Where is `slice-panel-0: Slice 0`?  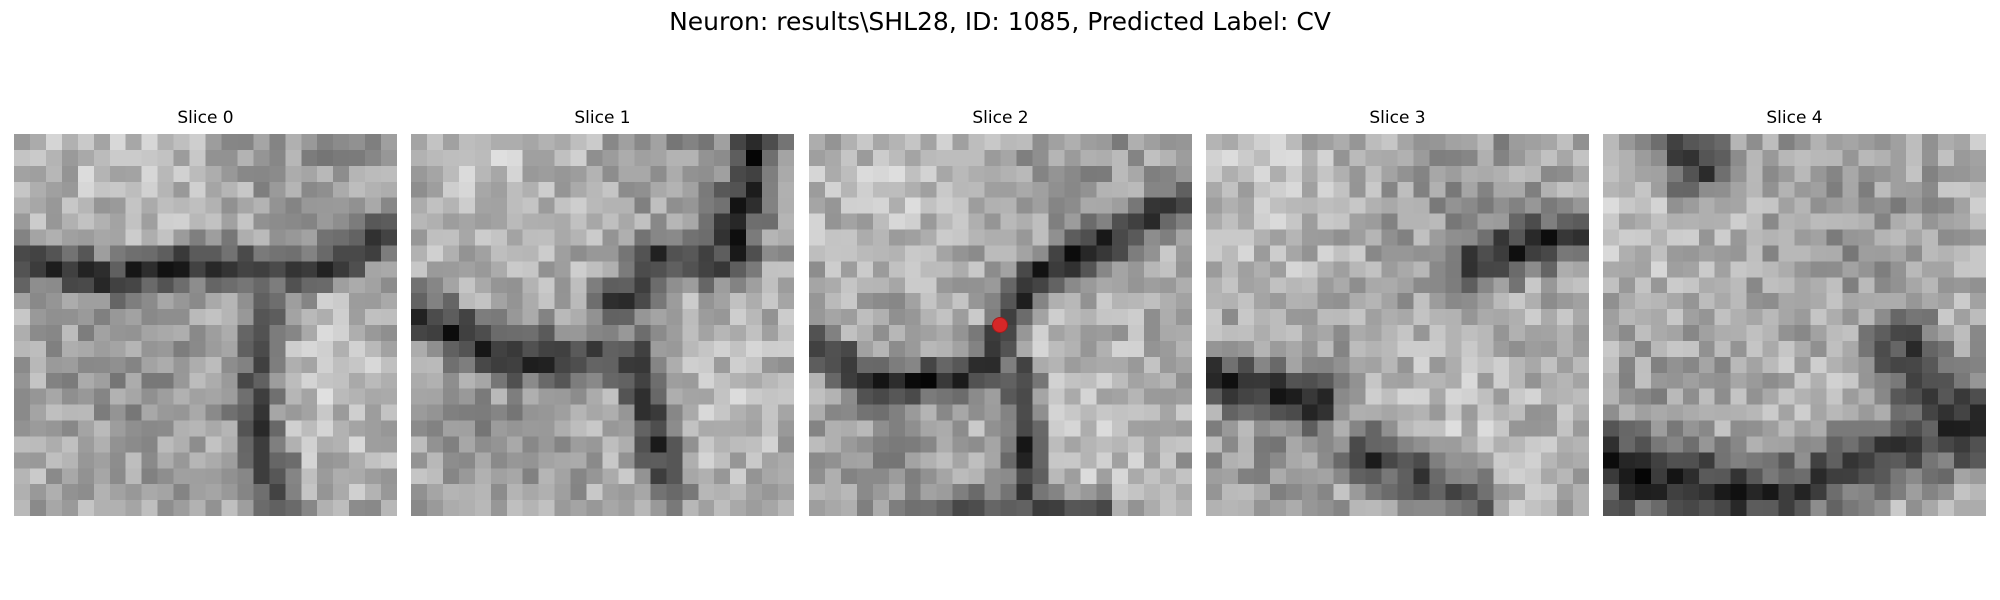 slice-panel-0: Slice 0 is located at coordinates (205, 312).